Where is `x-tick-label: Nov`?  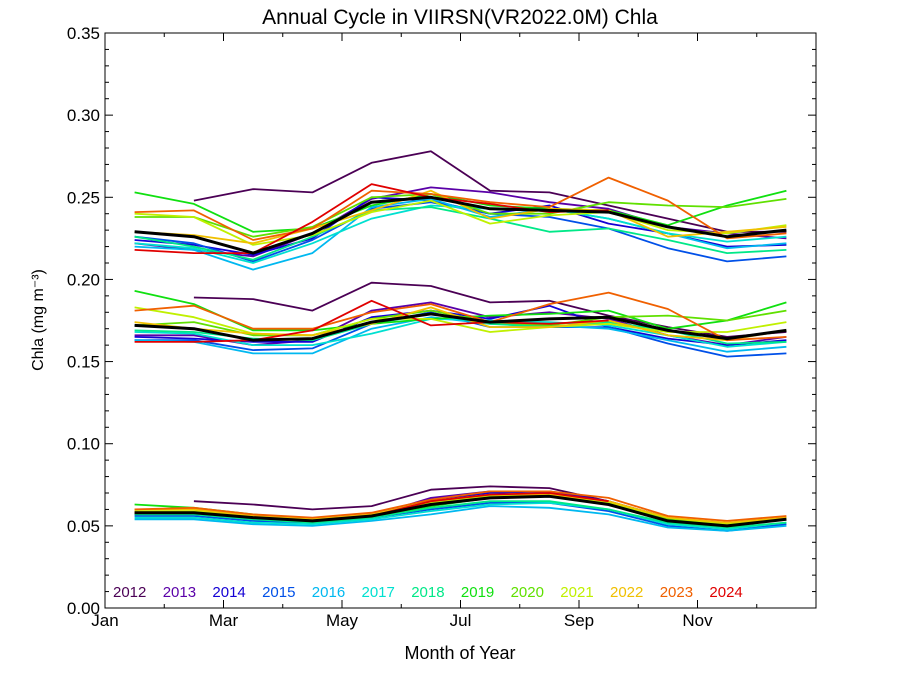
x-tick-label: Nov is located at coordinates (697, 620).